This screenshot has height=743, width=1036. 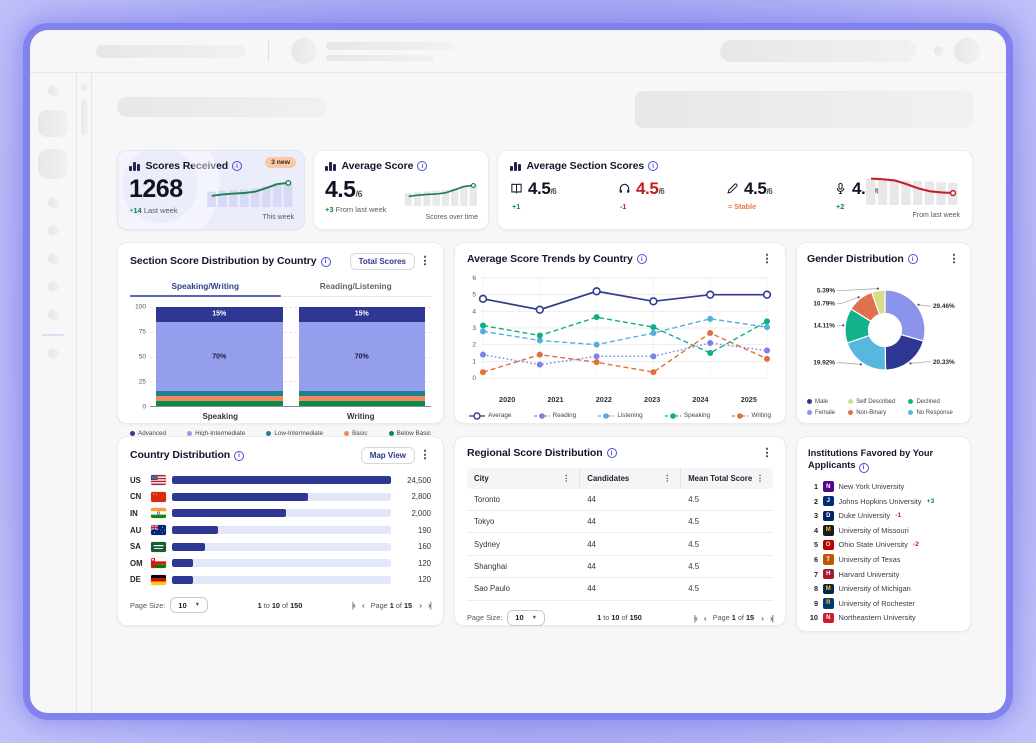 What do you see at coordinates (620, 522) in the screenshot?
I see `table-row: Tokyo 44 4.5` at bounding box center [620, 522].